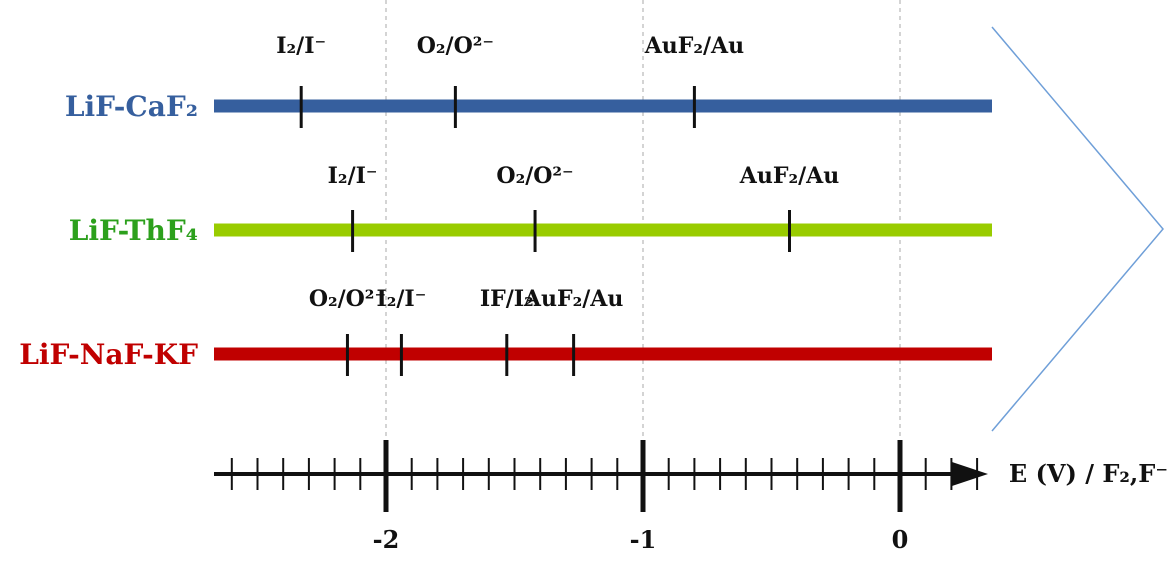 Image resolution: width=1172 pixels, height=564 pixels. Describe the element at coordinates (131, 106) in the screenshot. I see `melt-label: LiF-CaF₂` at that location.